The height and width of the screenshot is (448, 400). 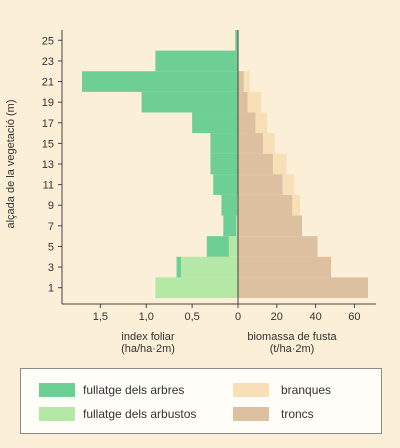 What do you see at coordinates (51, 247) in the screenshot?
I see `y-tick-label-5: 5` at bounding box center [51, 247].